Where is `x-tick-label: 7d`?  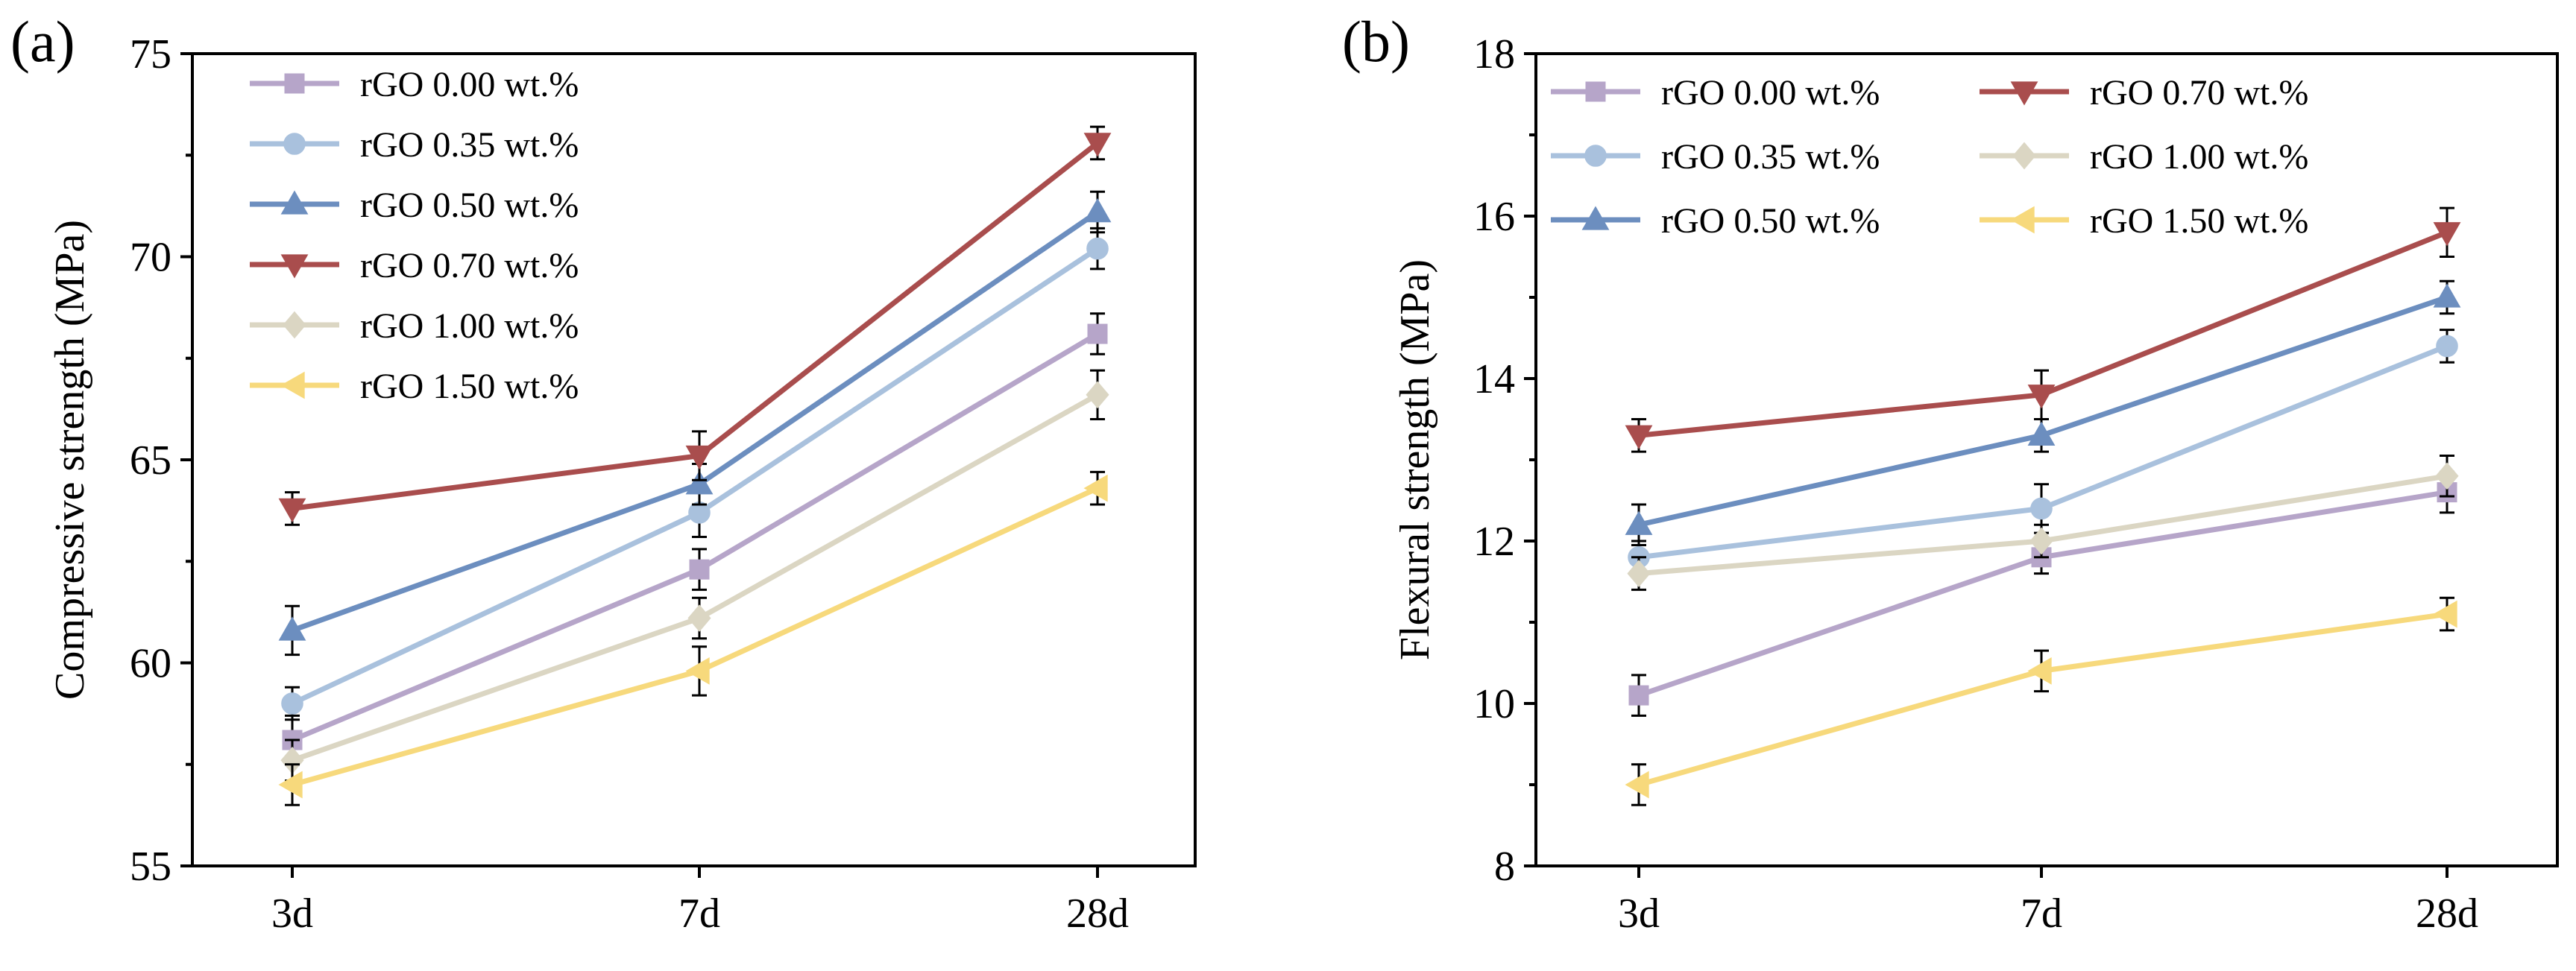 x-tick-label: 7d is located at coordinates (699, 914).